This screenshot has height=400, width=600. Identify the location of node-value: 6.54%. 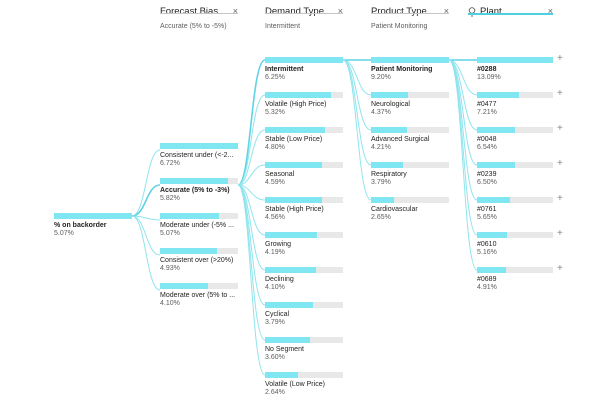
(487, 147).